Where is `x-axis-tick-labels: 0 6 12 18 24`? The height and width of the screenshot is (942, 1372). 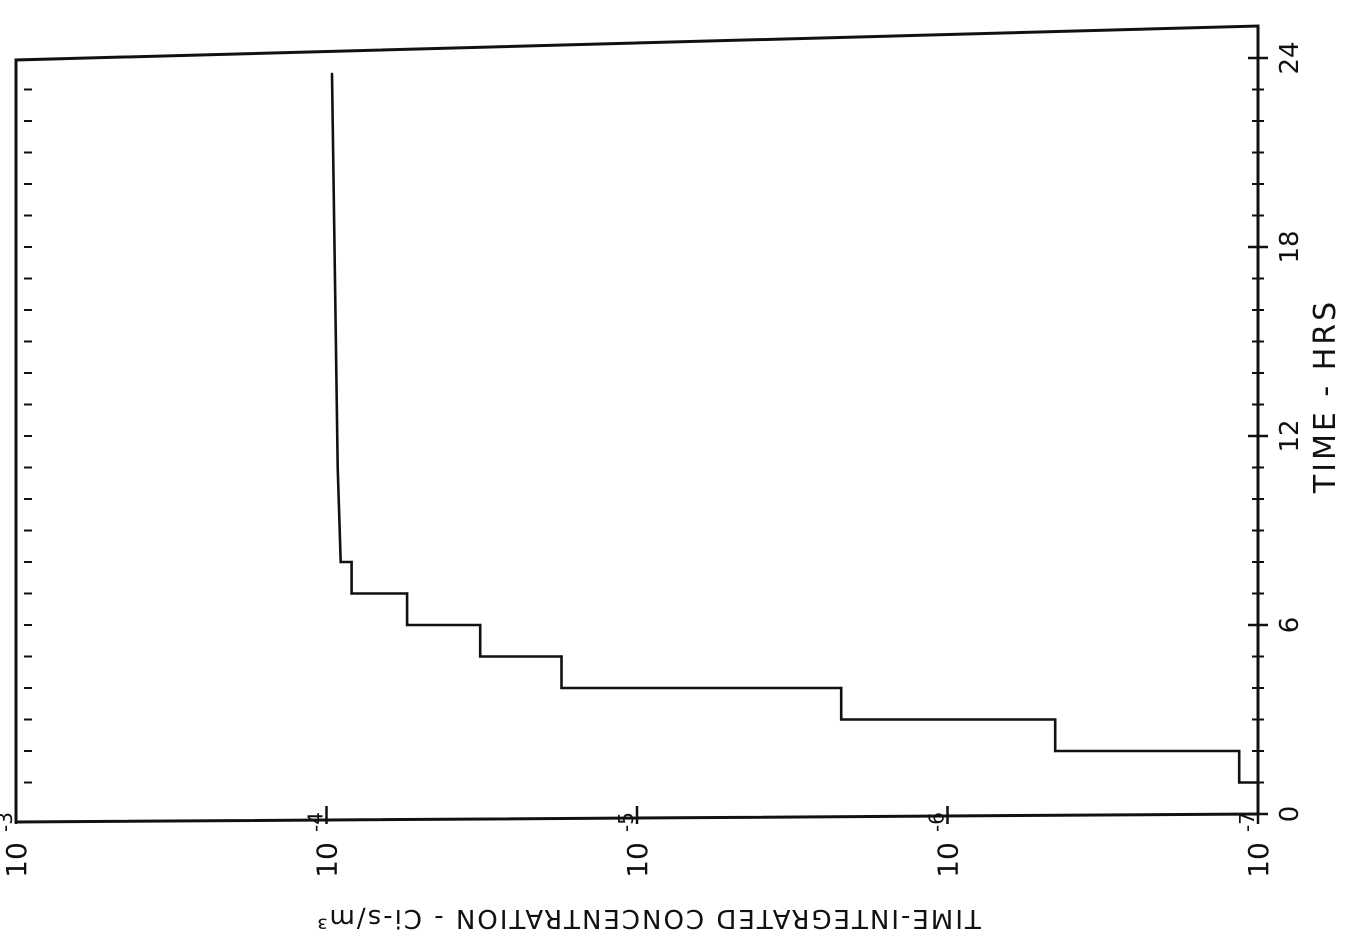
x-axis-tick-labels: 0 6 12 18 24 is located at coordinates (1290, 431).